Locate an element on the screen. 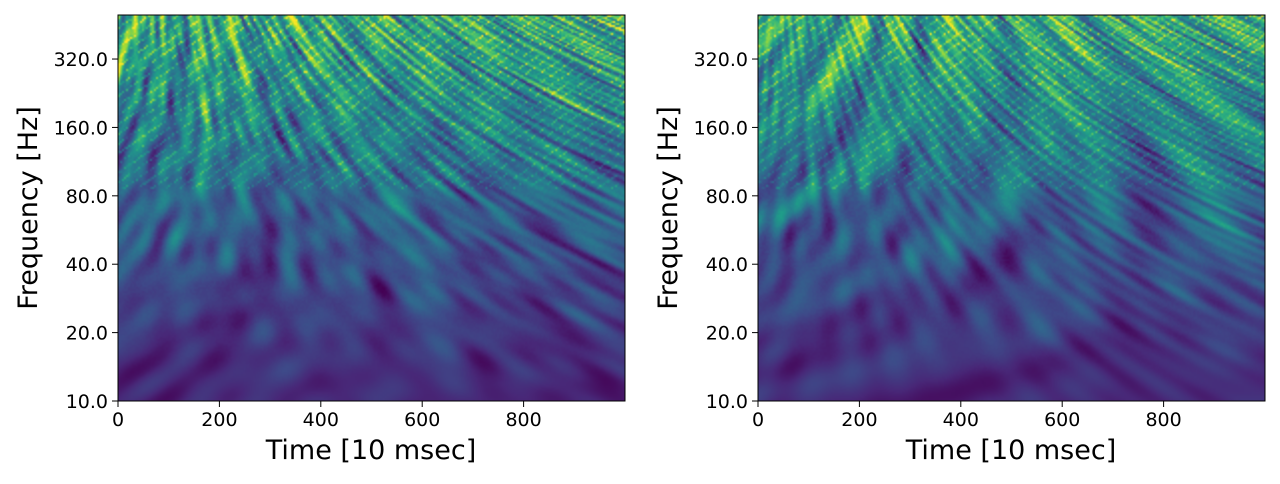  x-axis-label-left: Time [10 msec] is located at coordinates (371, 450).